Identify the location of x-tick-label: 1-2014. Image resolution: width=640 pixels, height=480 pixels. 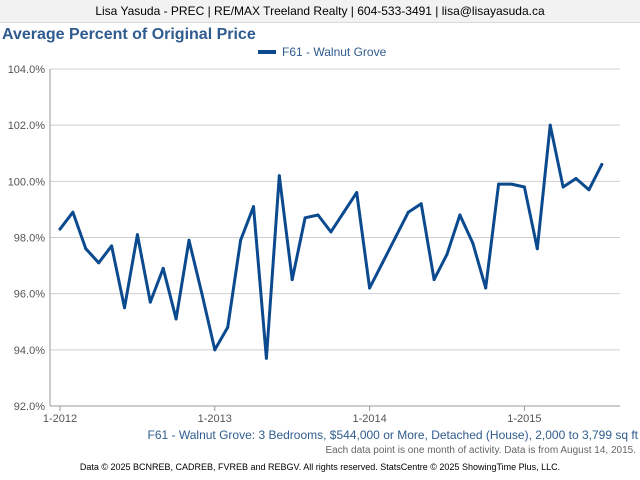
(369, 419).